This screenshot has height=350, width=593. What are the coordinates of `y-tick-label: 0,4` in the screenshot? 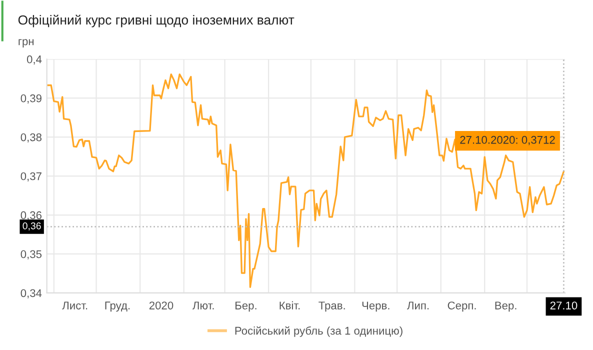 It's located at (34, 60).